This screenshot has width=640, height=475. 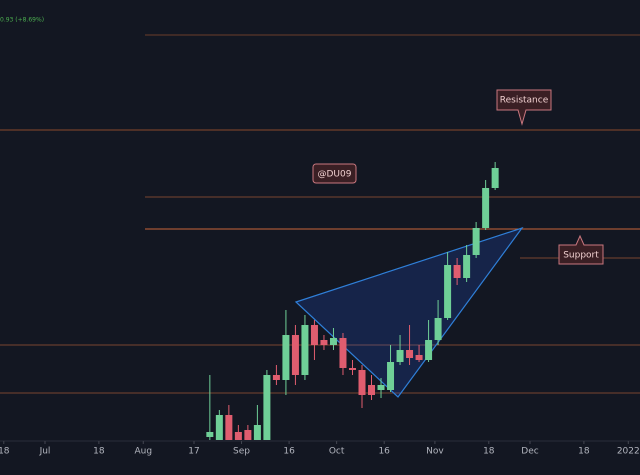 What do you see at coordinates (193, 452) in the screenshot?
I see `x-tick-label: 17` at bounding box center [193, 452].